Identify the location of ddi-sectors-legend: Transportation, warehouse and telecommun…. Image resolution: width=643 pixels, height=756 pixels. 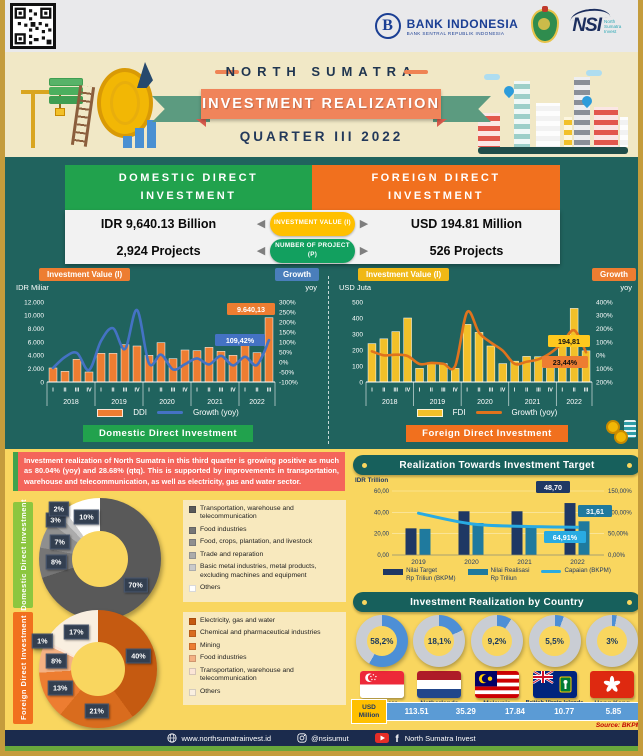
(264, 551).